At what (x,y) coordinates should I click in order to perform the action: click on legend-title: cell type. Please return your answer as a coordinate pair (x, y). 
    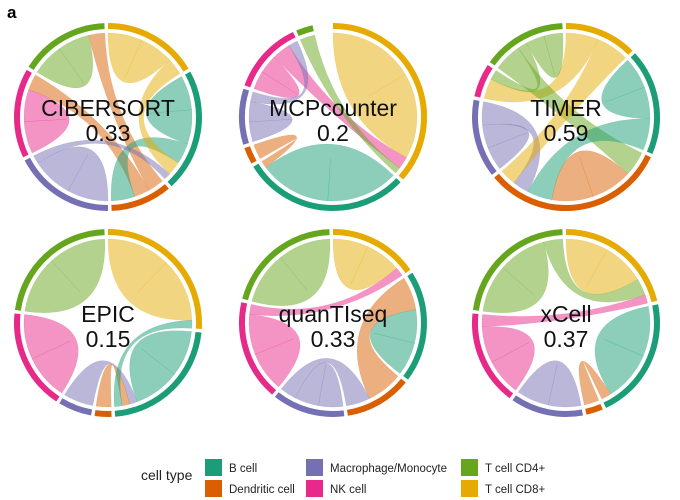
    Looking at the image, I should click on (167, 475).